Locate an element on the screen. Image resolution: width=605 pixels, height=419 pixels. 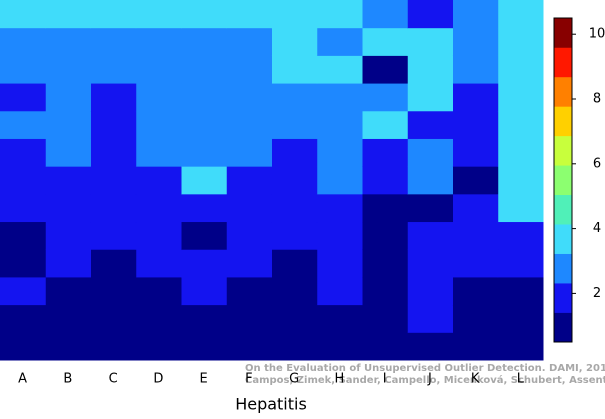
x-tick-label: A is located at coordinates (22, 379).